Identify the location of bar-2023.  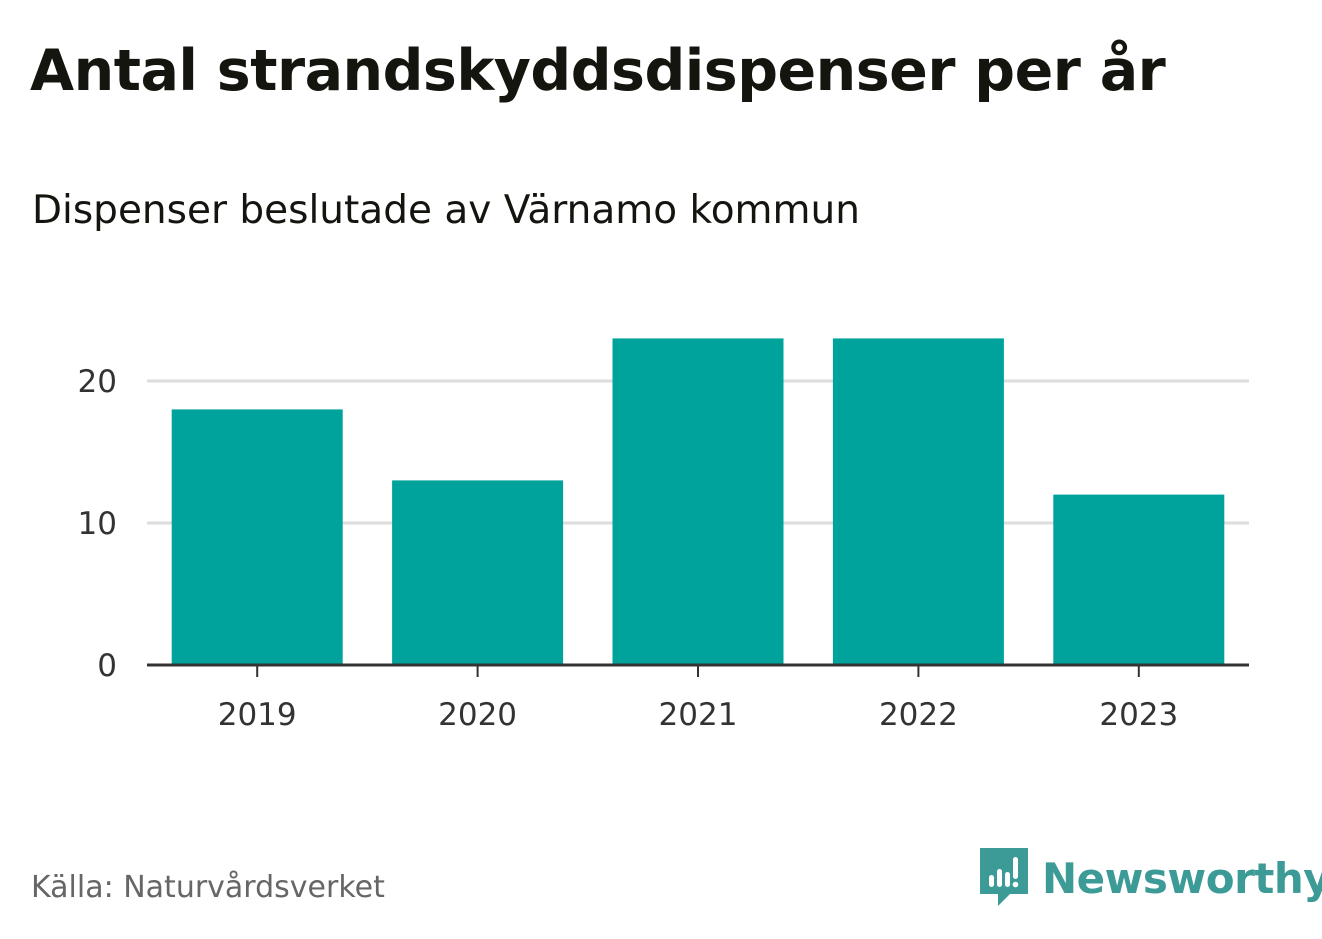
(1139, 579).